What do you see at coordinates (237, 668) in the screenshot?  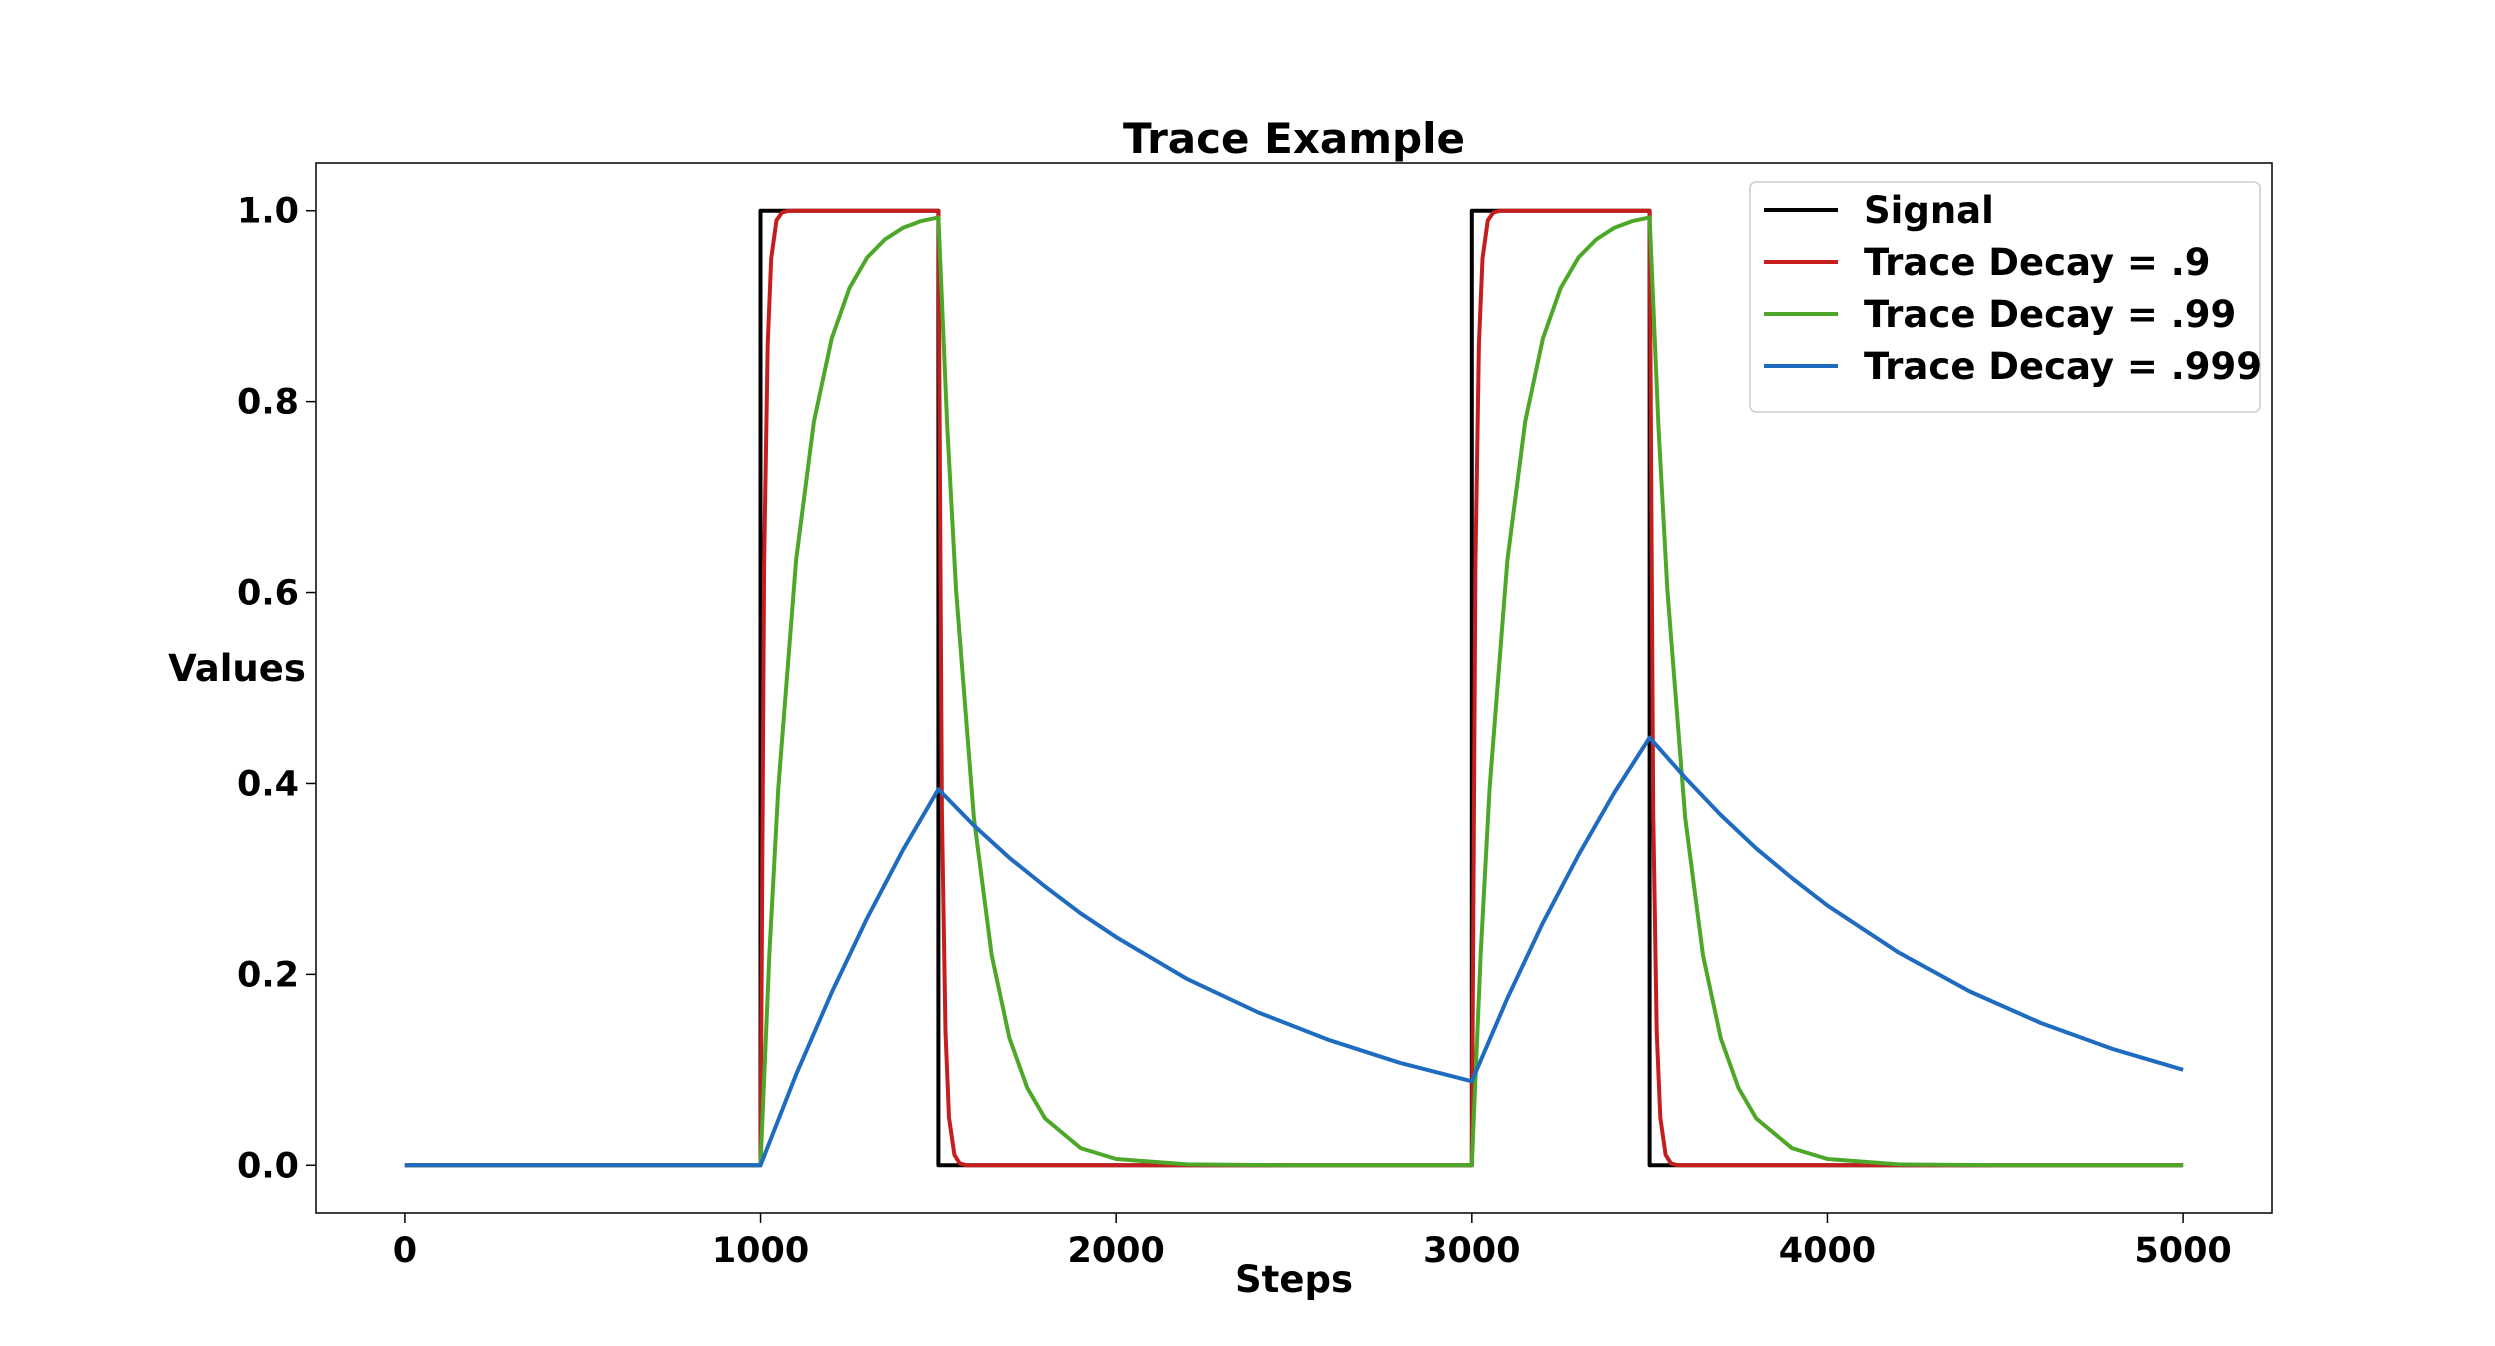 I see `y-axis-label: Values` at bounding box center [237, 668].